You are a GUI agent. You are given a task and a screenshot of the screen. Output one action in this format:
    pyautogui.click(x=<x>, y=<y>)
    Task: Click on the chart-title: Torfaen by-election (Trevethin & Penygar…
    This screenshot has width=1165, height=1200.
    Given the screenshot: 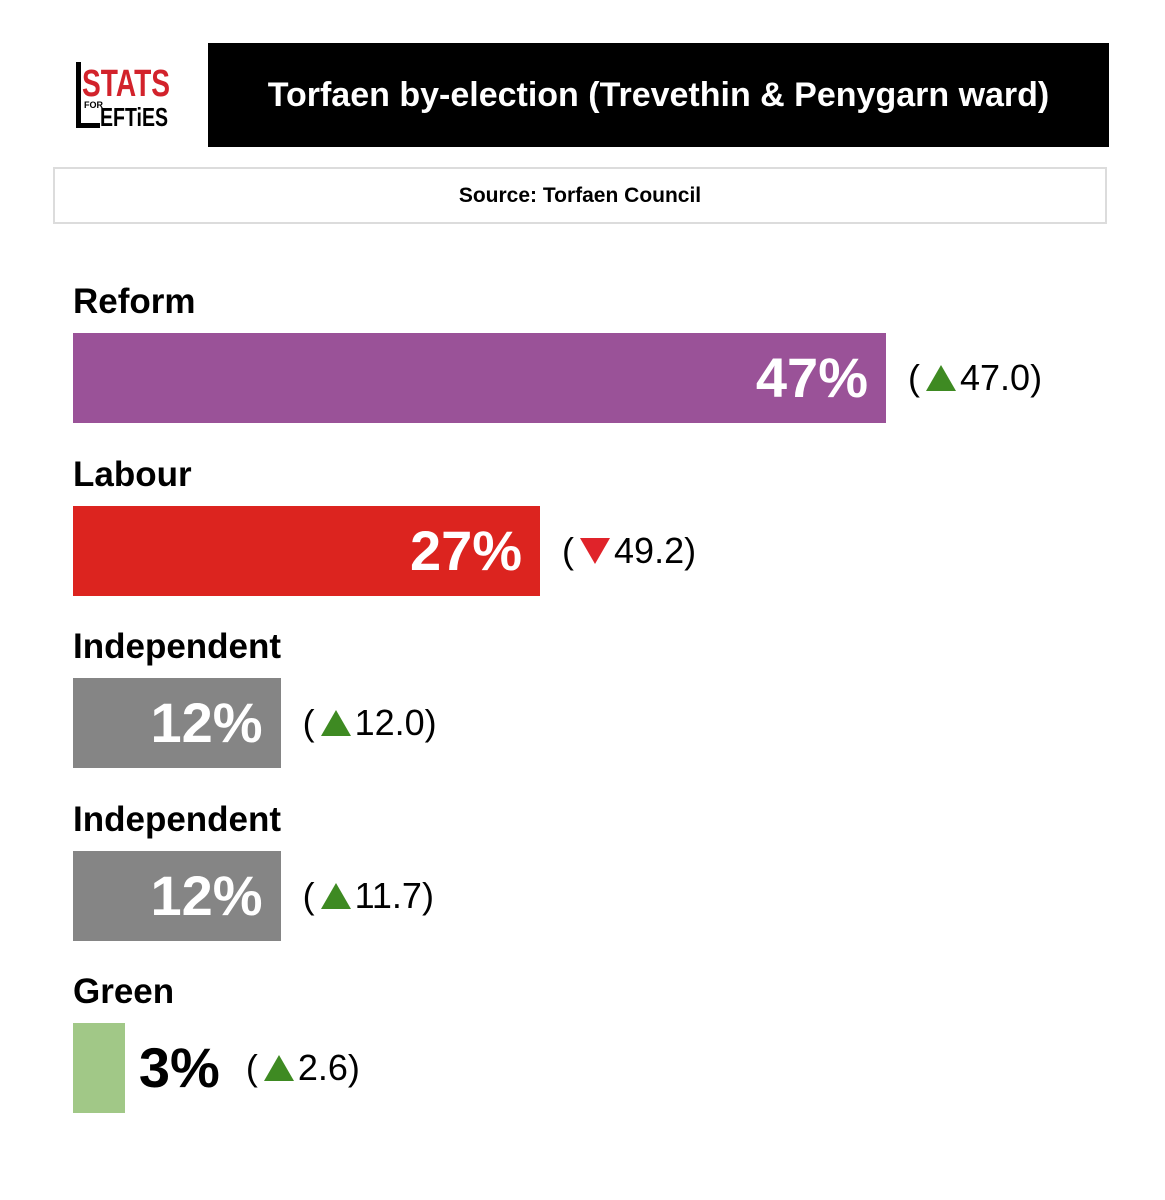 What is the action you would take?
    pyautogui.click(x=658, y=95)
    